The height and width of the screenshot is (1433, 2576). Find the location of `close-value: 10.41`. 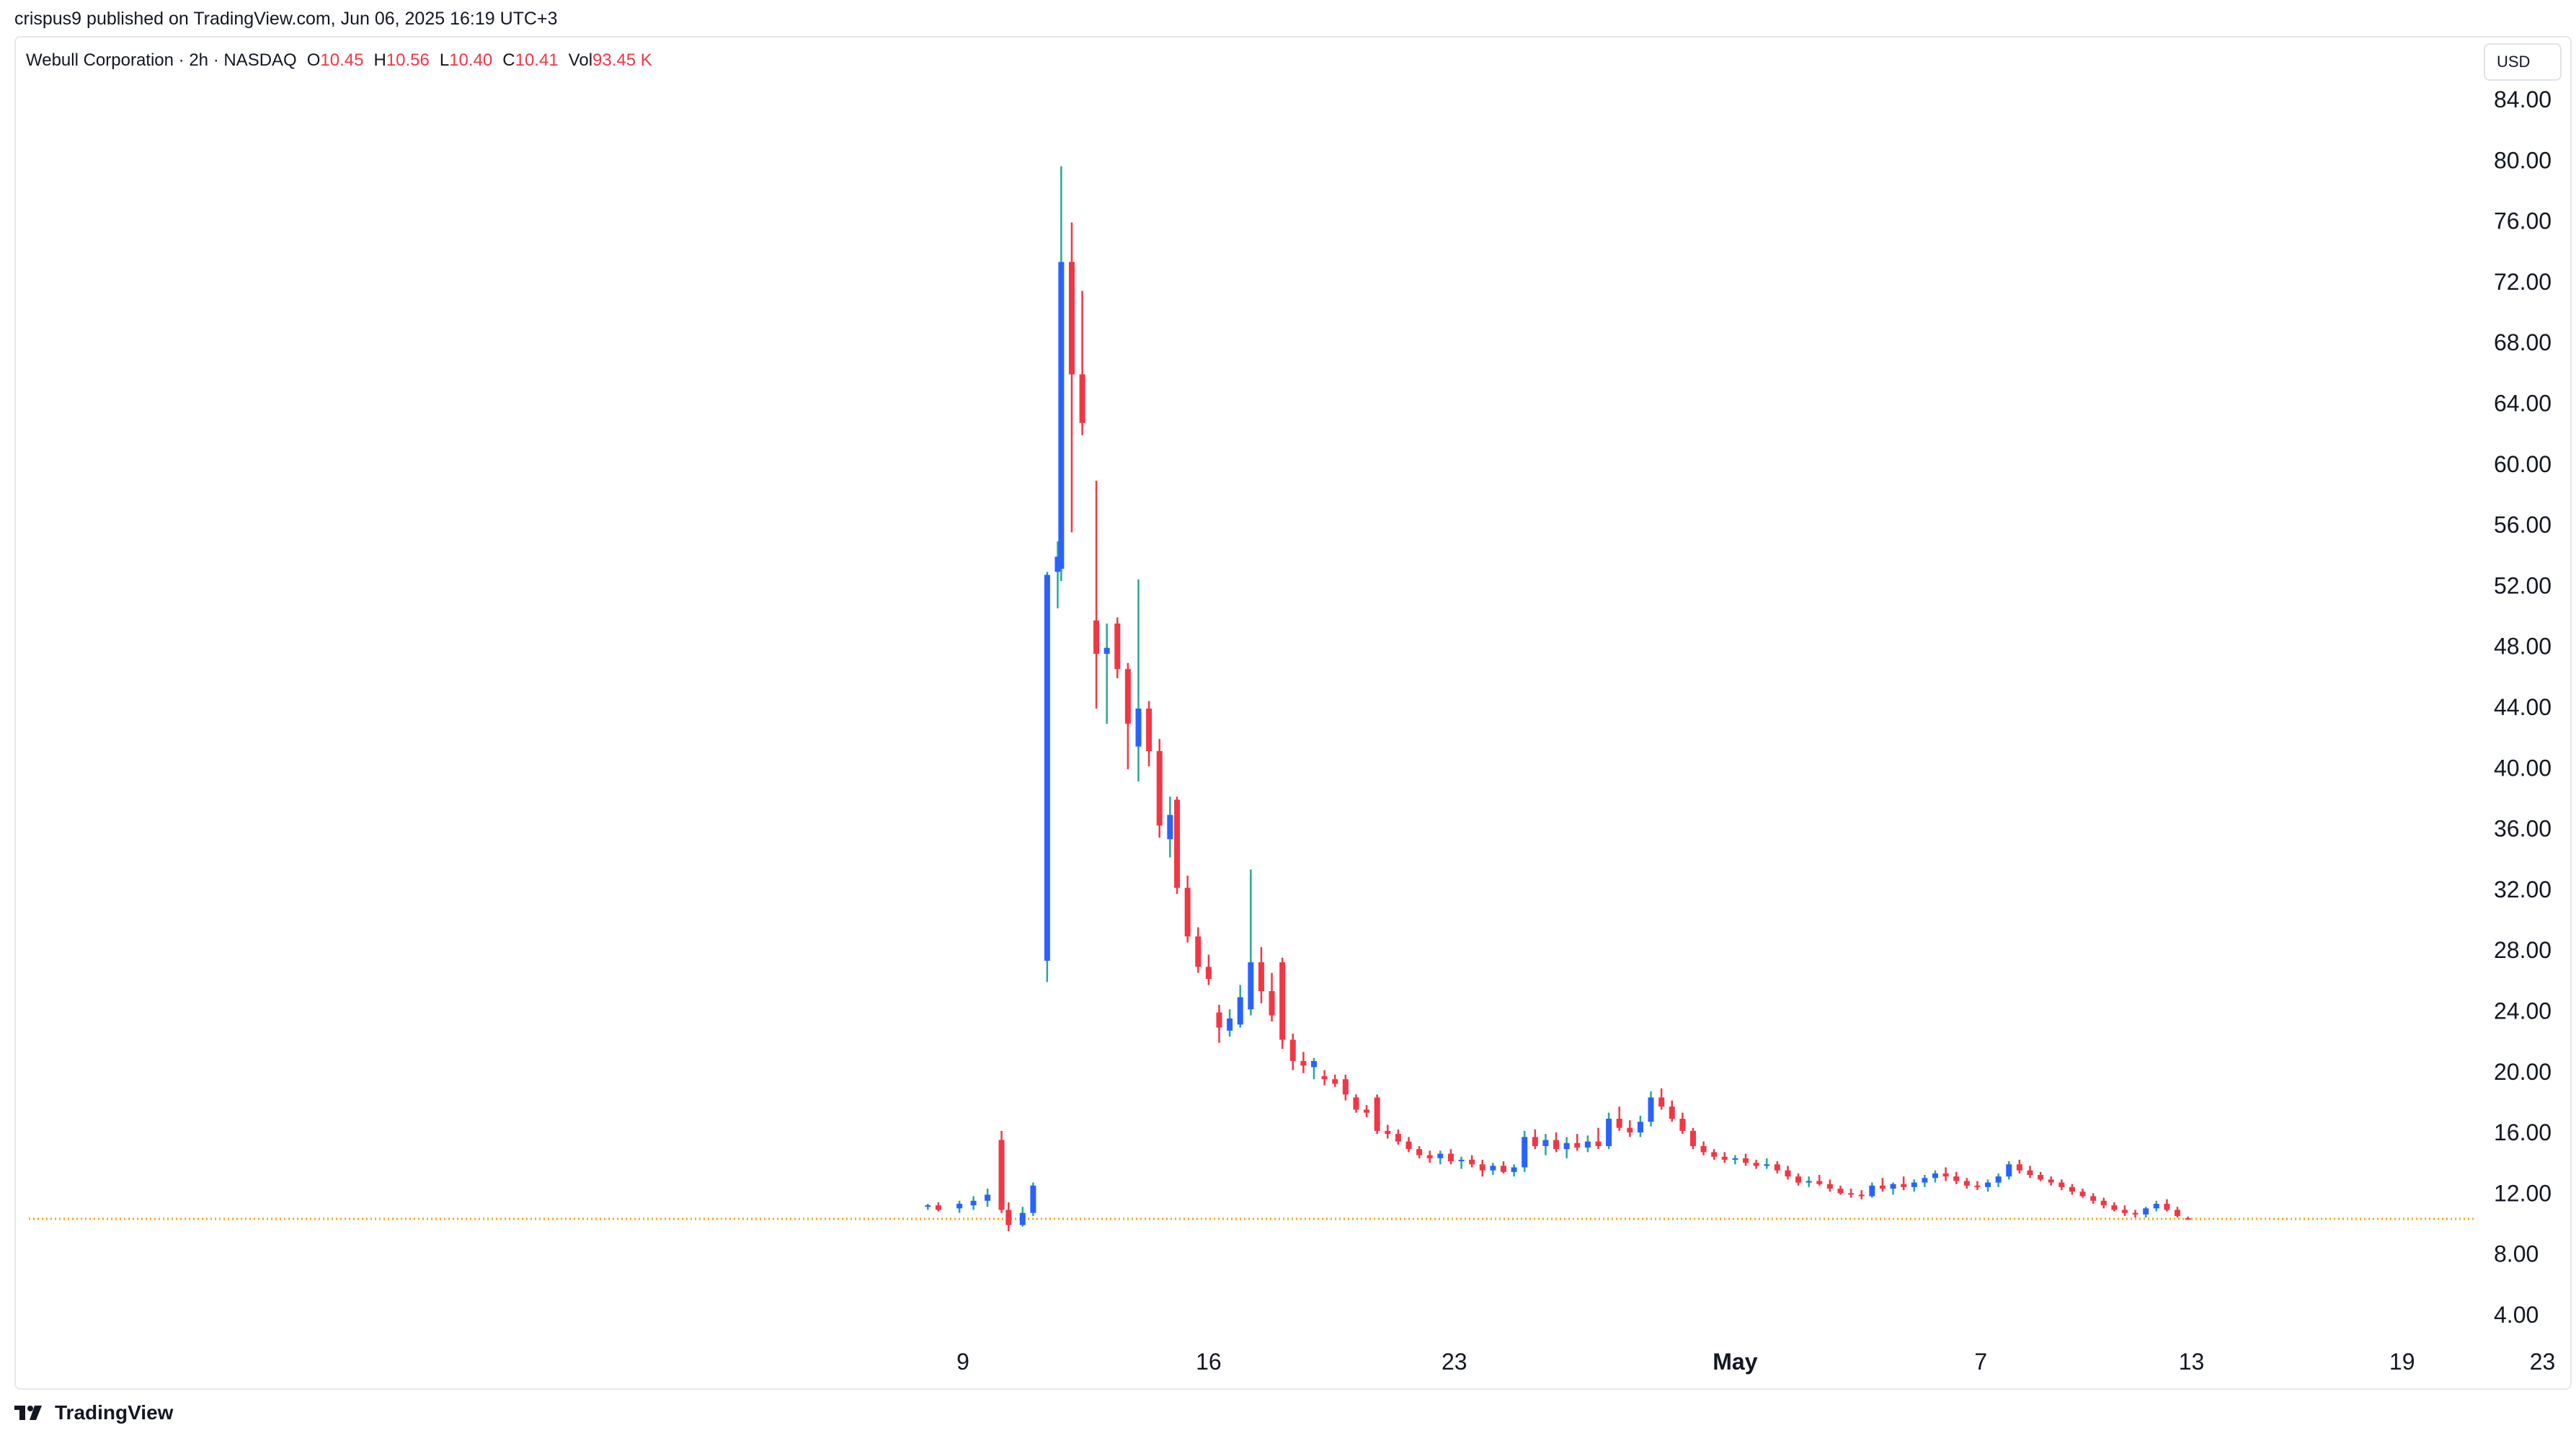

close-value: 10.41 is located at coordinates (537, 60).